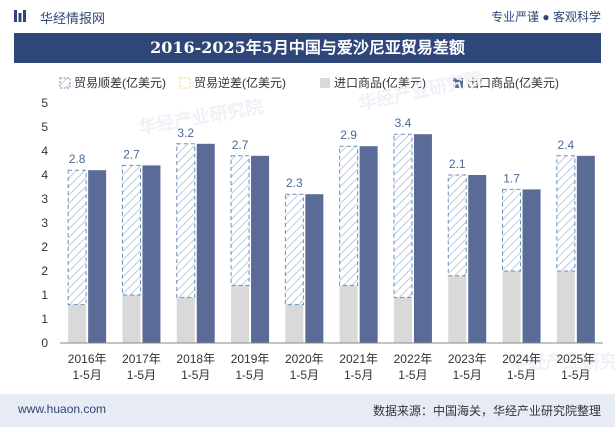 This screenshot has height=427, width=615. What do you see at coordinates (77, 159) in the screenshot?
I see `surplus-data-label: 2.8` at bounding box center [77, 159].